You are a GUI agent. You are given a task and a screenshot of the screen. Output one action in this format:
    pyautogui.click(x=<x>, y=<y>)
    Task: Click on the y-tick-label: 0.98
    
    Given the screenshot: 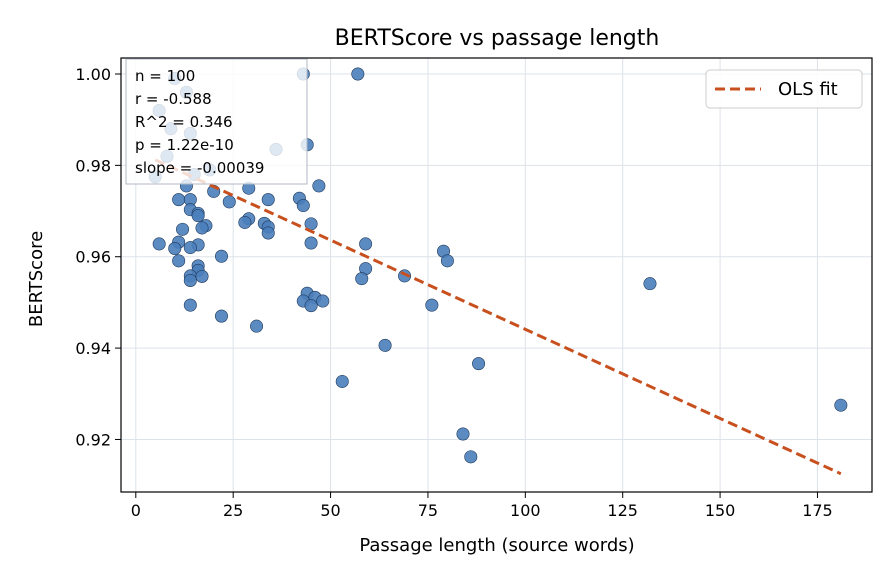 What is the action you would take?
    pyautogui.click(x=93, y=165)
    